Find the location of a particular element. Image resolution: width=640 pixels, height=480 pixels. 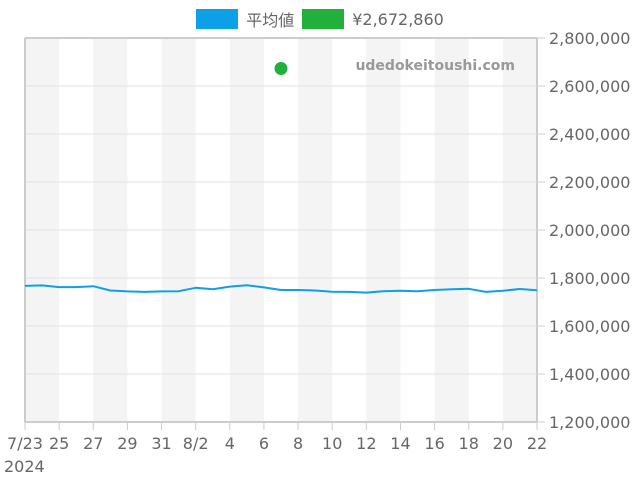

legend-swatch-current-price is located at coordinates (323, 19).